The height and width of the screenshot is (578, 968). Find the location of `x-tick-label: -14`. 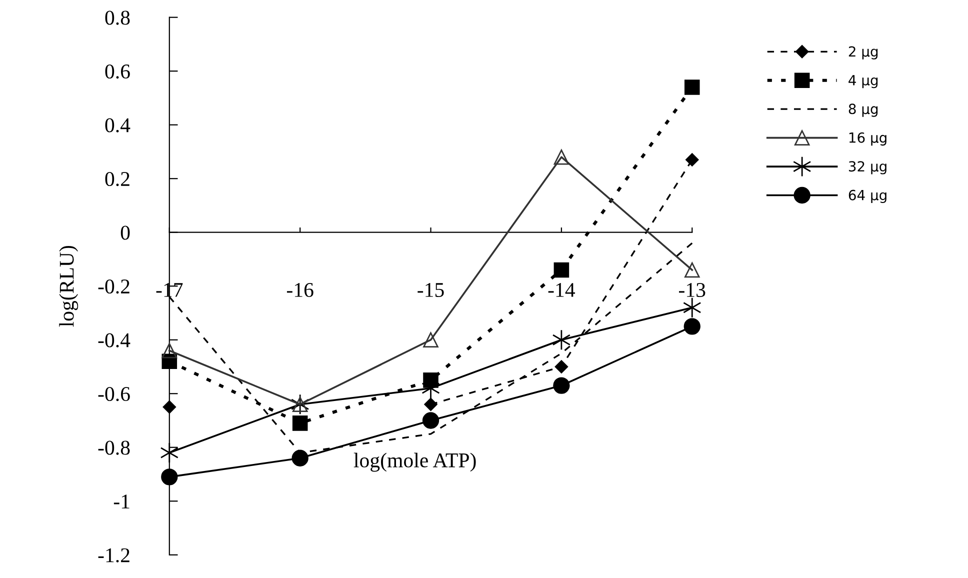

x-tick-label: -14 is located at coordinates (561, 290).